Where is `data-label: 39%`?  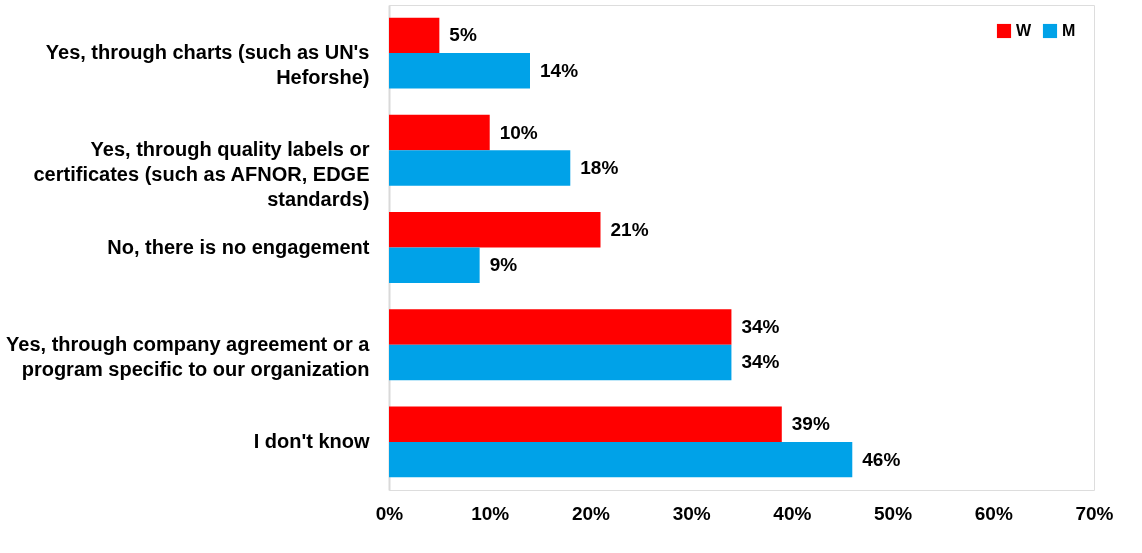
data-label: 39% is located at coordinates (810, 424).